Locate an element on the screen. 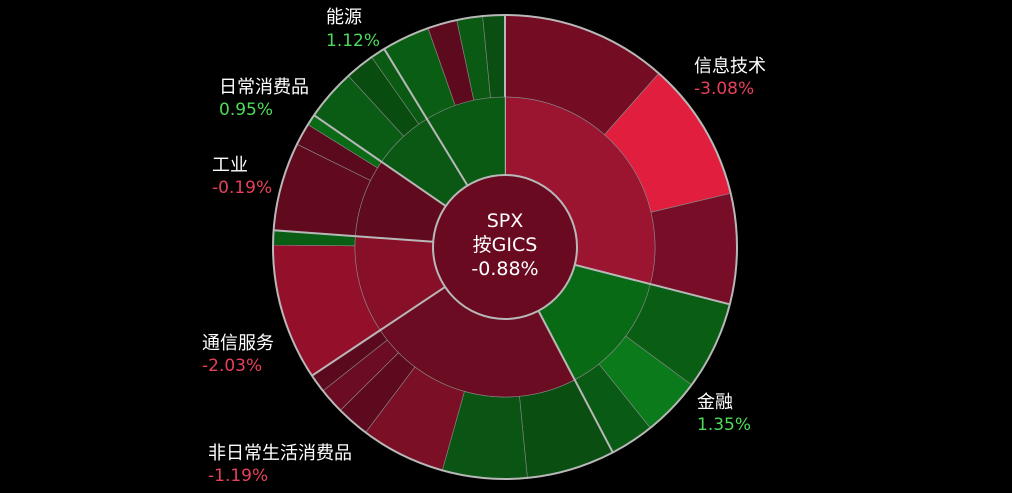 The image size is (1012, 493). sector-value-industrials: -0.19% is located at coordinates (242, 188).